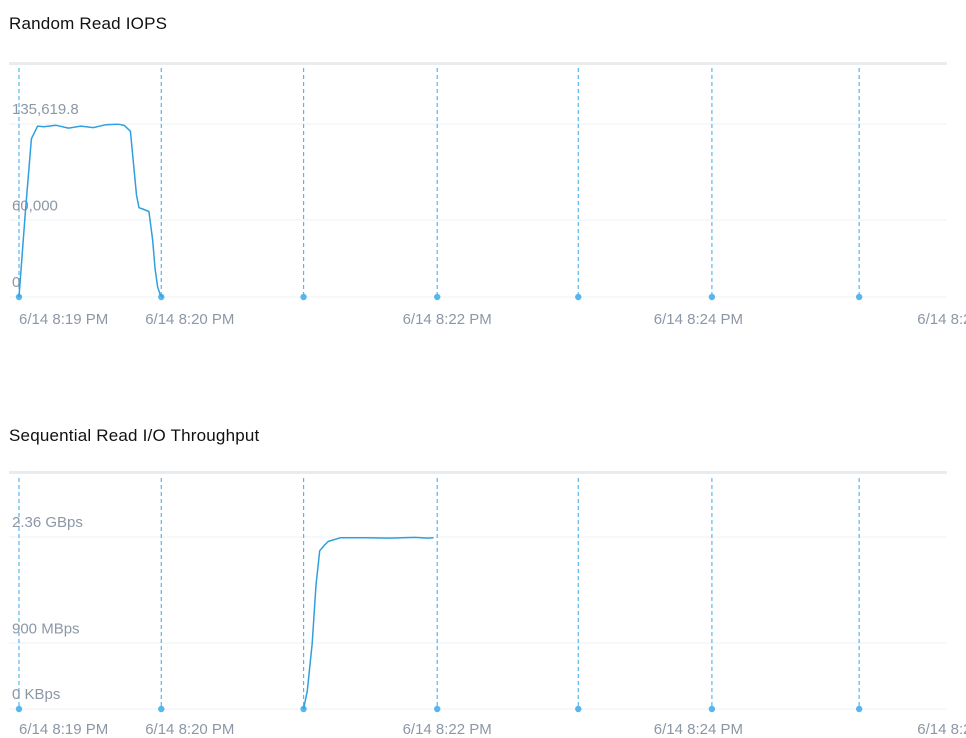 The height and width of the screenshot is (738, 966). Describe the element at coordinates (16, 282) in the screenshot. I see `y-tick-label: 0` at that location.